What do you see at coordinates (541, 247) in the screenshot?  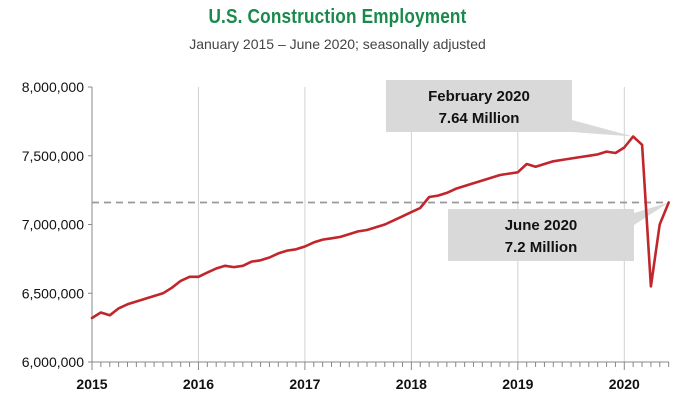 I see `callout-value: 7.2 Million` at bounding box center [541, 247].